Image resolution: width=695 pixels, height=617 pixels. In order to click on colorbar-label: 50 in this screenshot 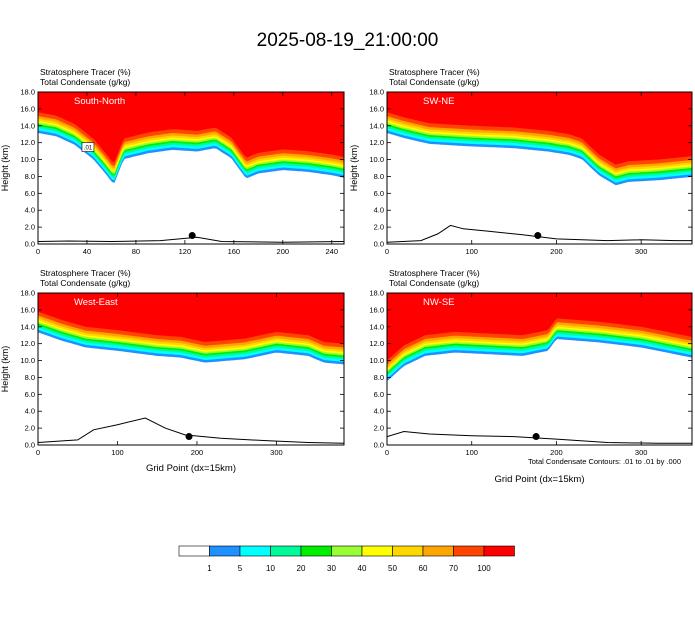, I will do `click(392, 568)`.